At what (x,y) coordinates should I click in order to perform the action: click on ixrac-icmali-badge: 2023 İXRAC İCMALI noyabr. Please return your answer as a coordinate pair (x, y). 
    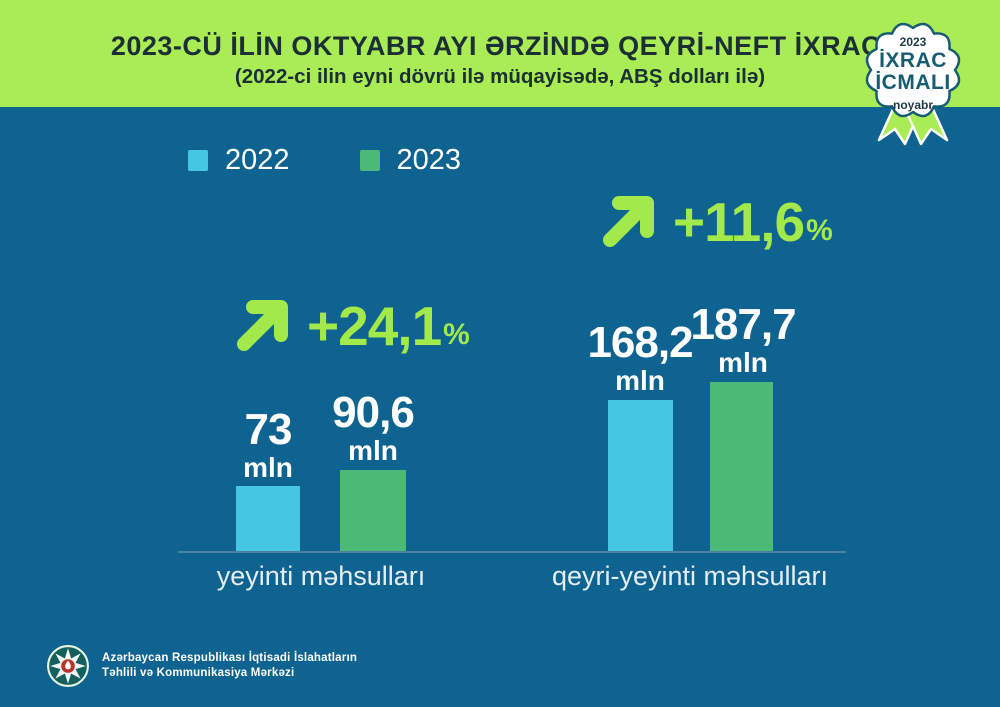
    Looking at the image, I should click on (913, 76).